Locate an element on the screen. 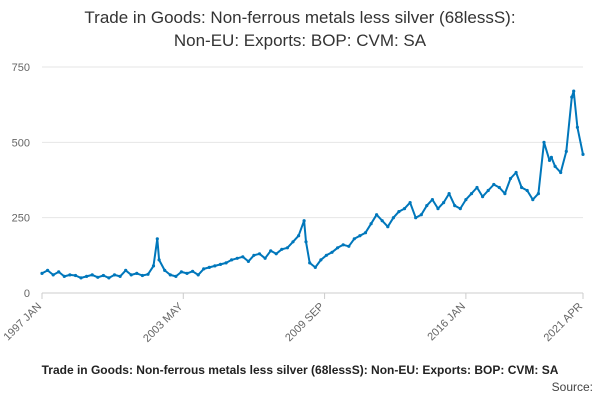  source-label: Source: is located at coordinates (572, 387).